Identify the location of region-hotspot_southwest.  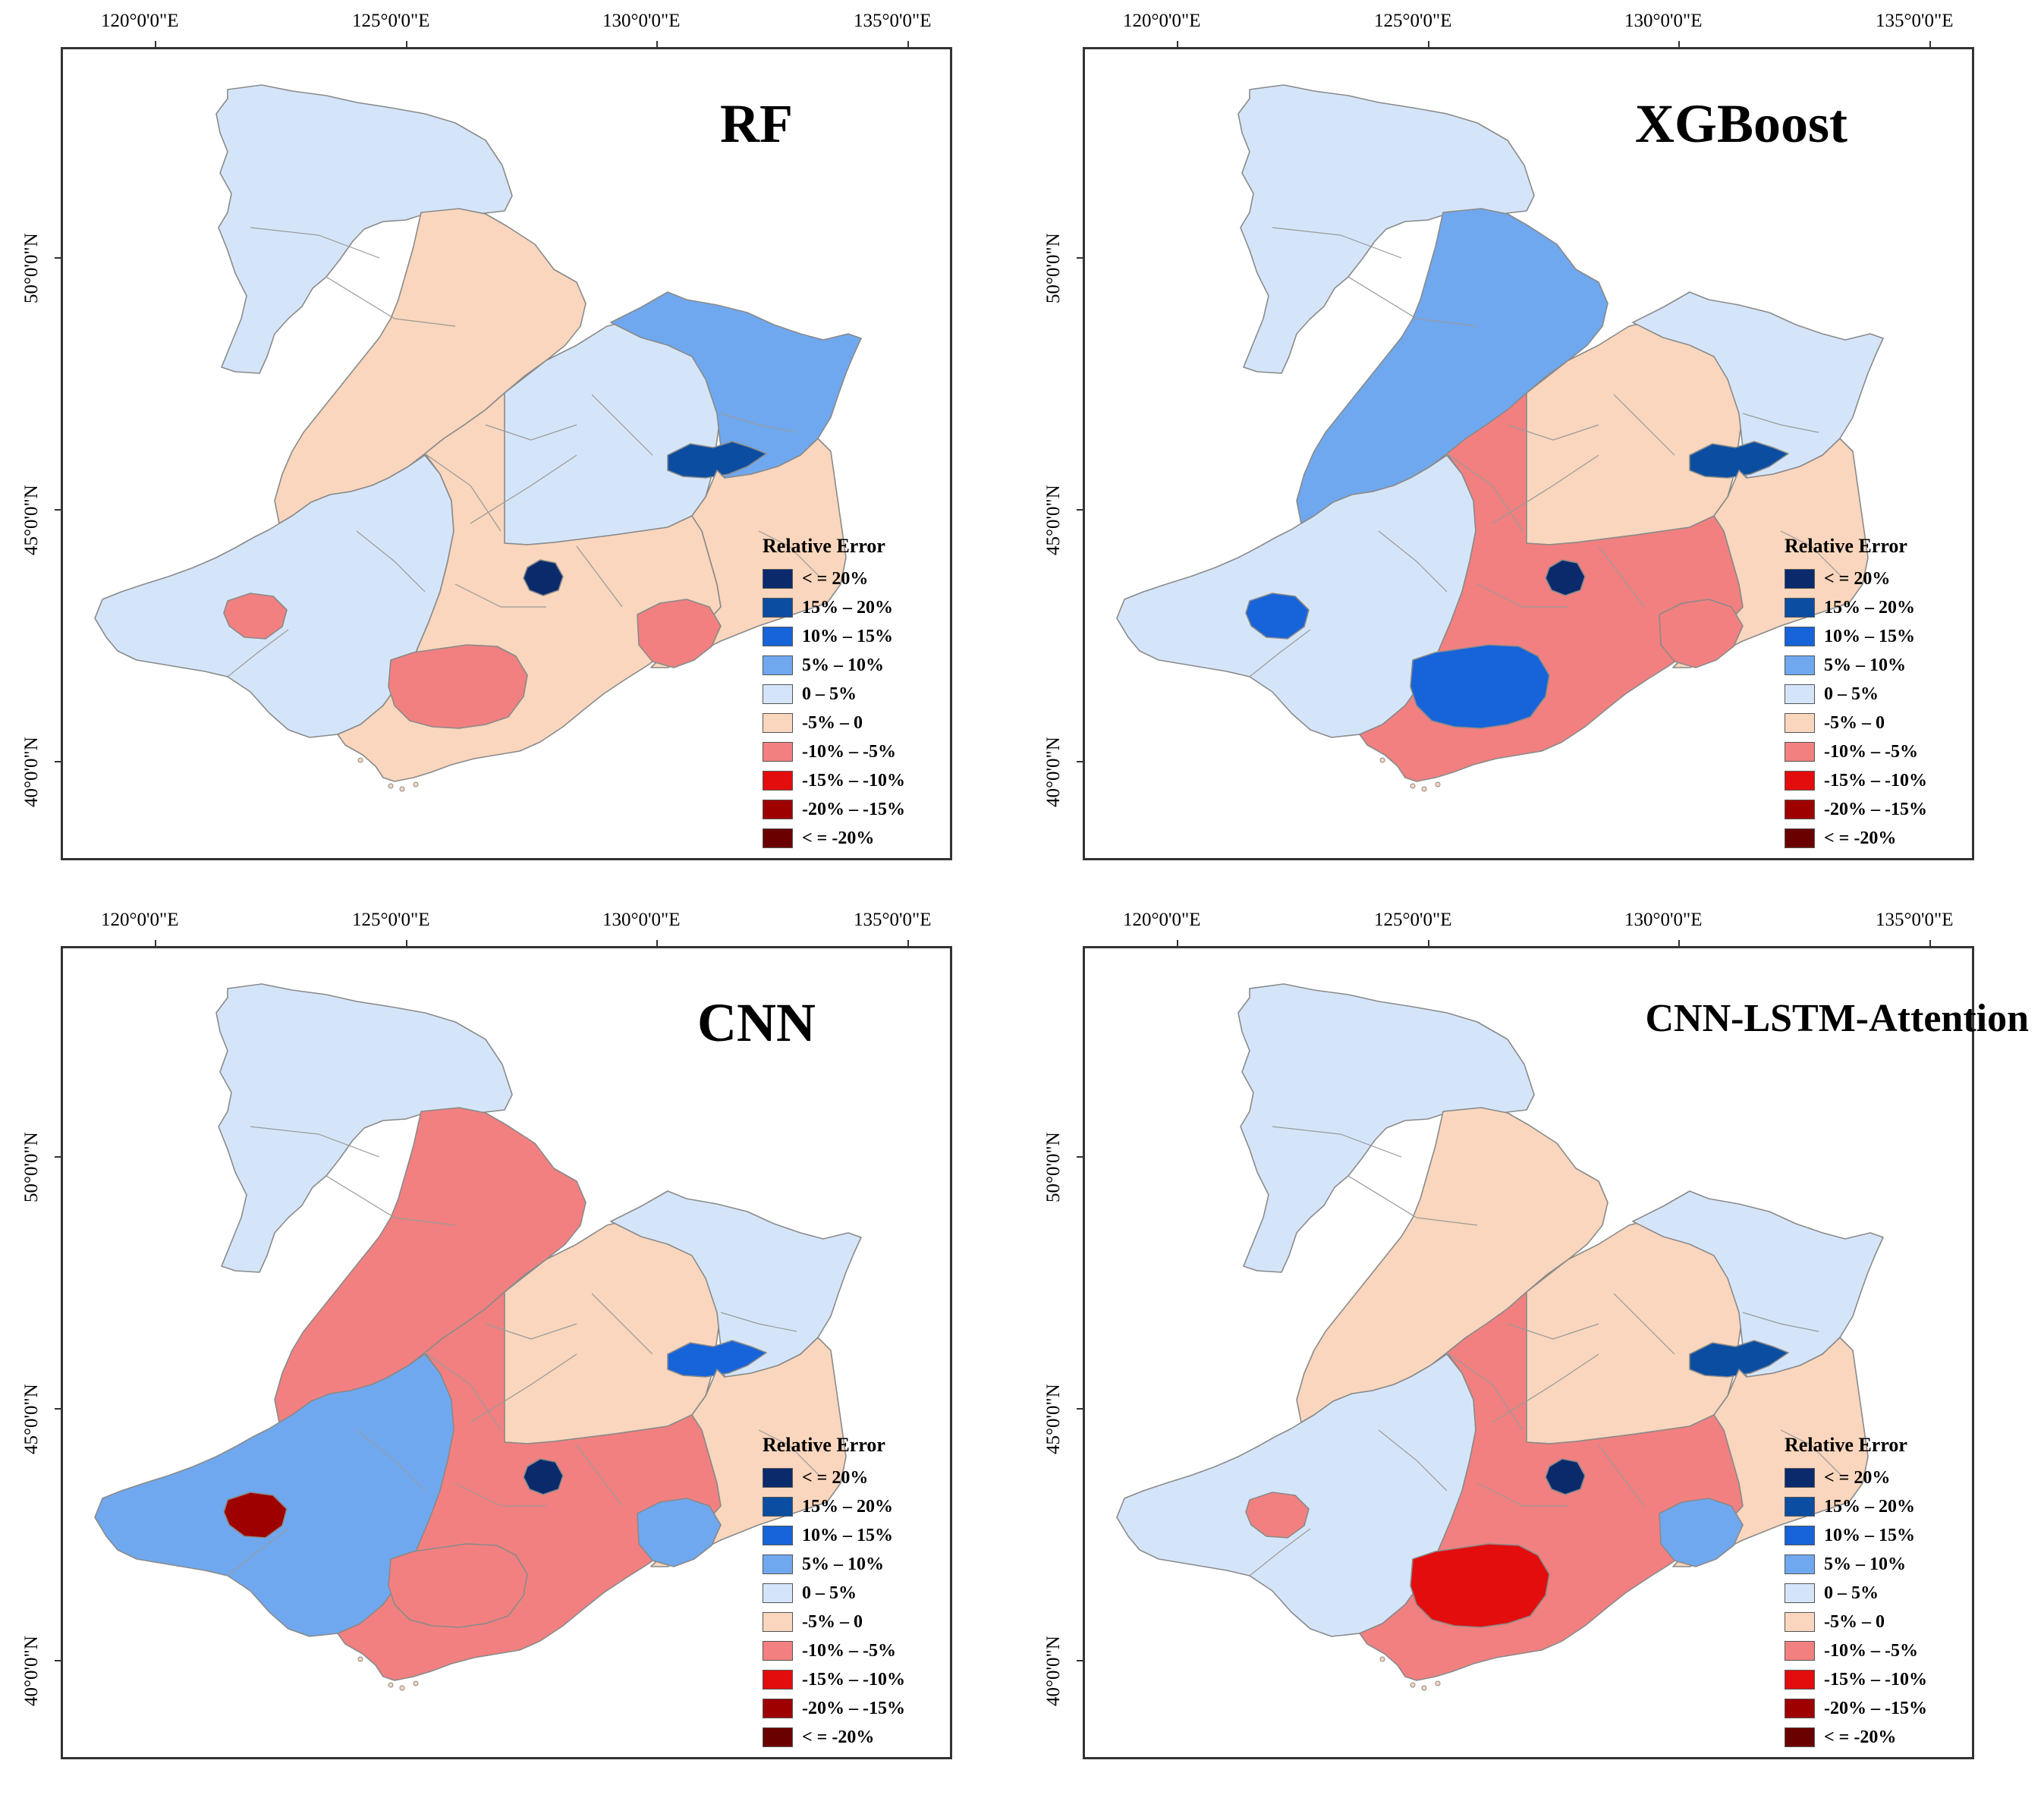
(458, 686).